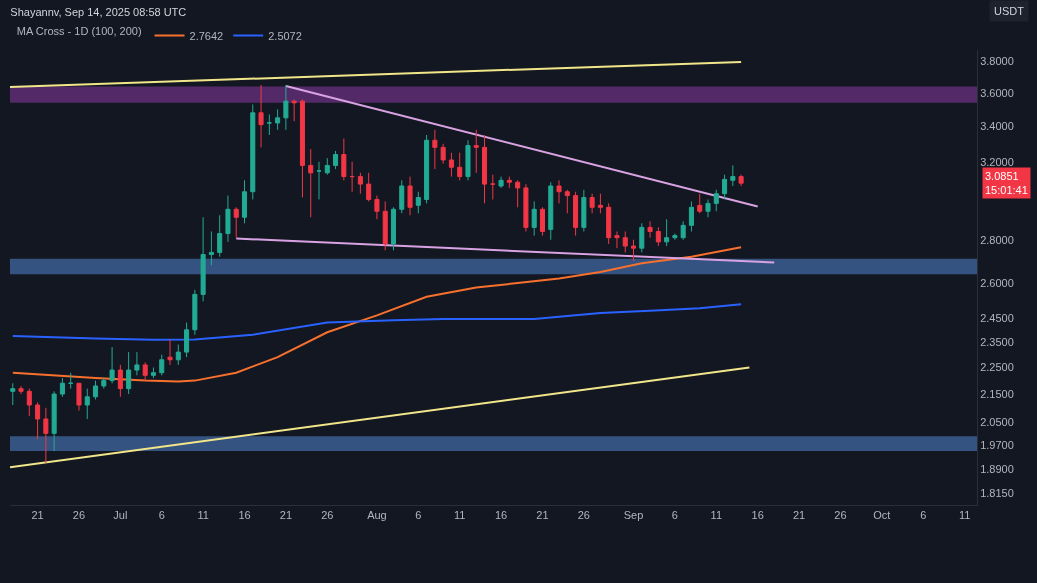 The height and width of the screenshot is (583, 1037). What do you see at coordinates (285, 35) in the screenshot?
I see `legend-label: 2.5072` at bounding box center [285, 35].